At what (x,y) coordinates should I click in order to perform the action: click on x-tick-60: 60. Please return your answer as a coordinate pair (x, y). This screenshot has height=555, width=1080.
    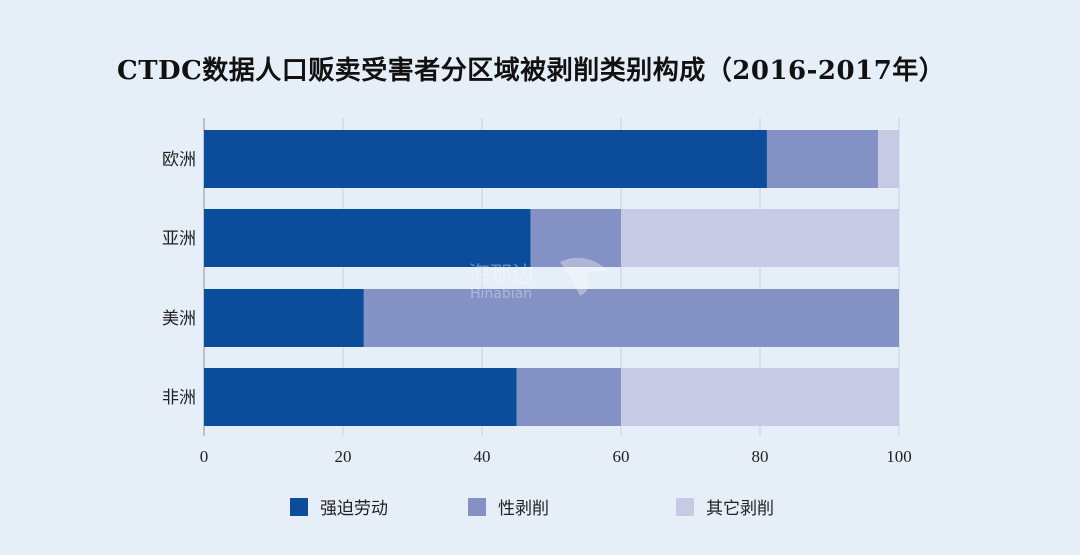
    Looking at the image, I should click on (621, 456).